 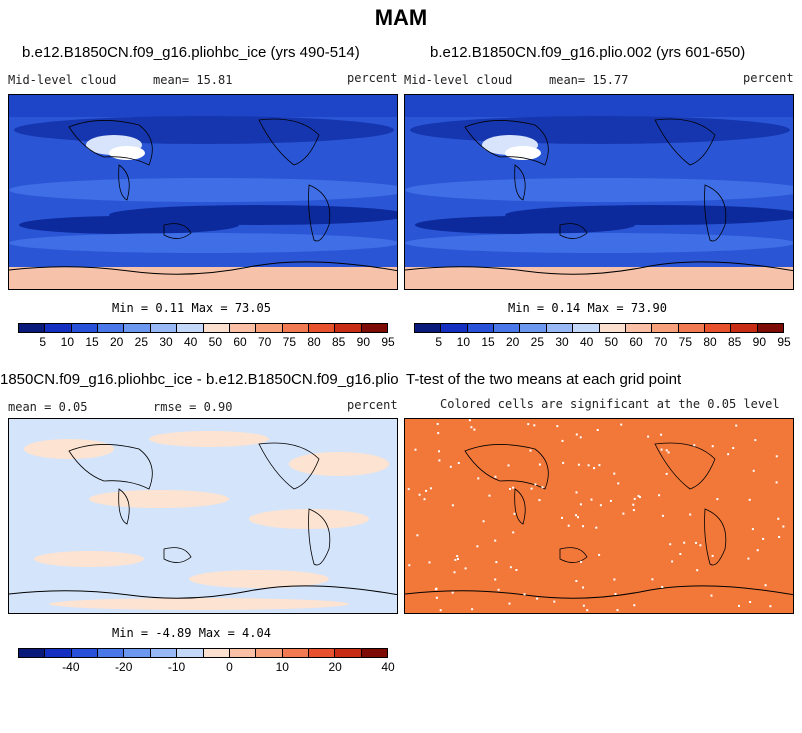 What do you see at coordinates (282, 667) in the screenshot?
I see `colorbar-tick-label: 10` at bounding box center [282, 667].